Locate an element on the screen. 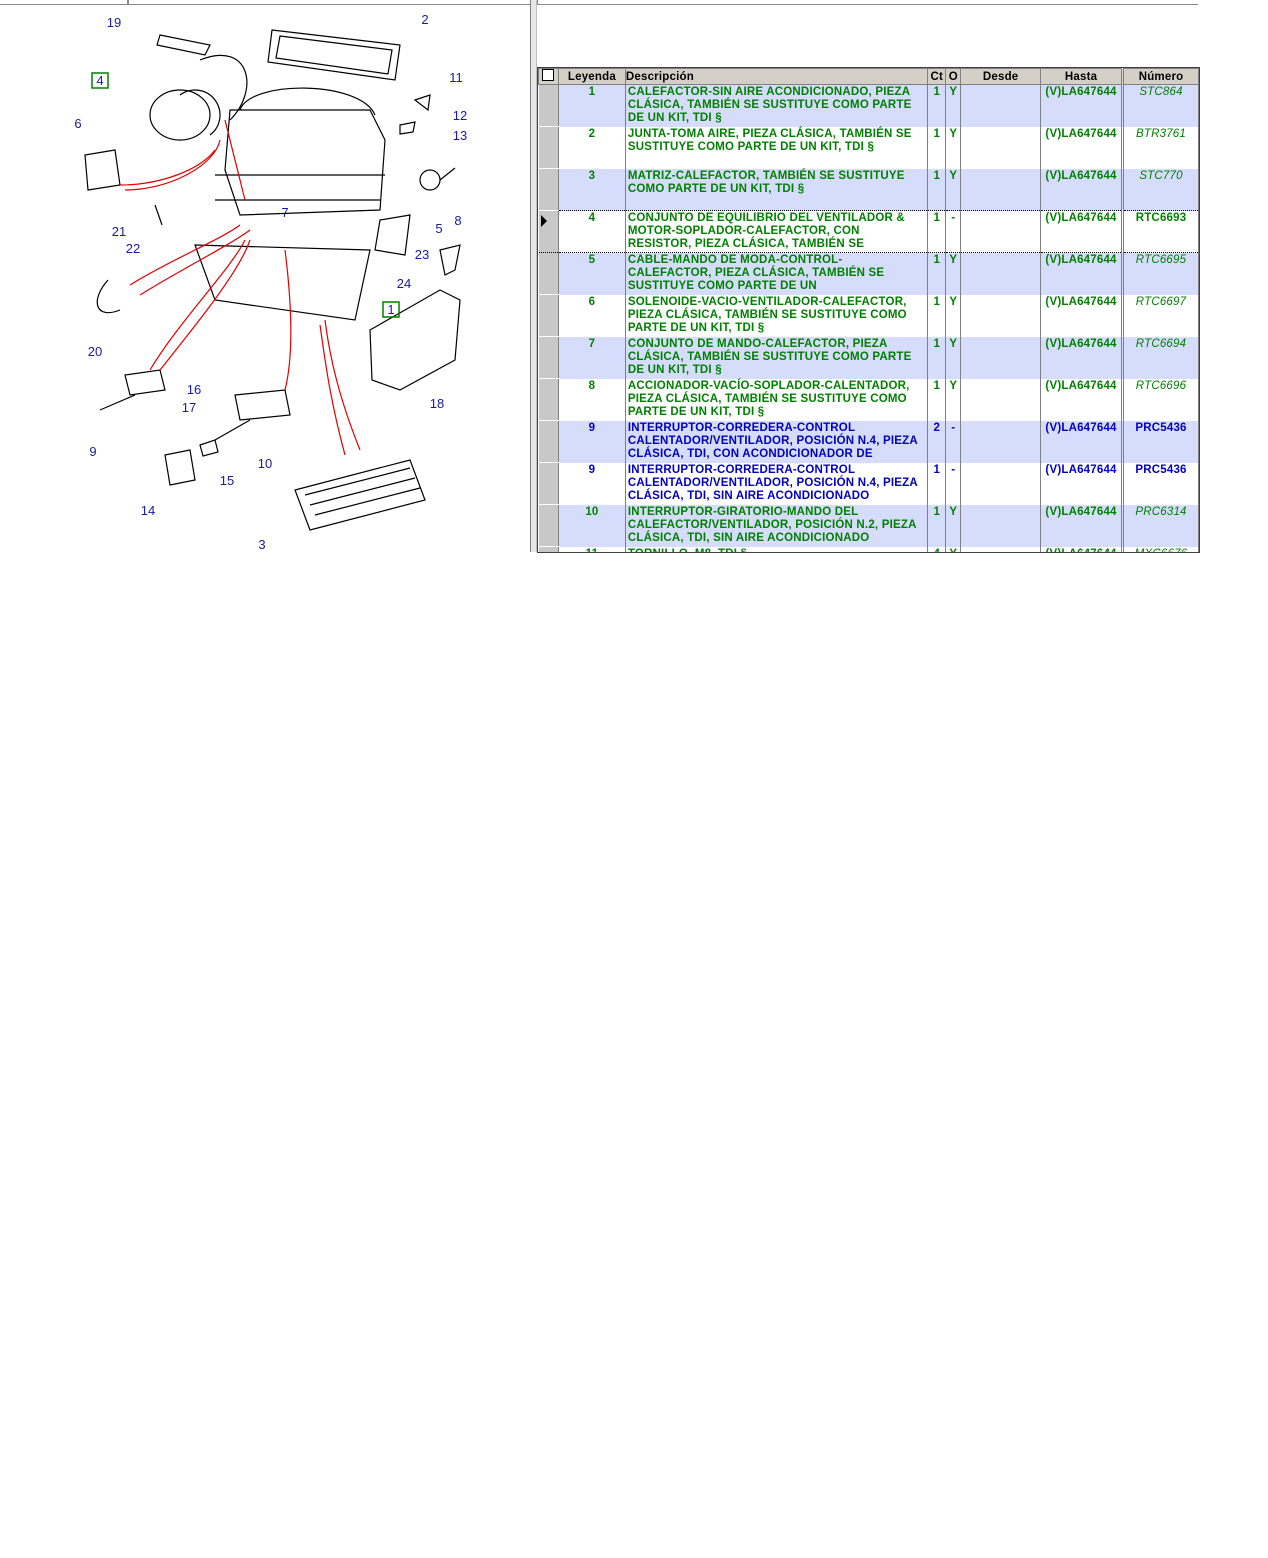 This screenshot has width=1268, height=1558. callout-5: 5 is located at coordinates (438, 228).